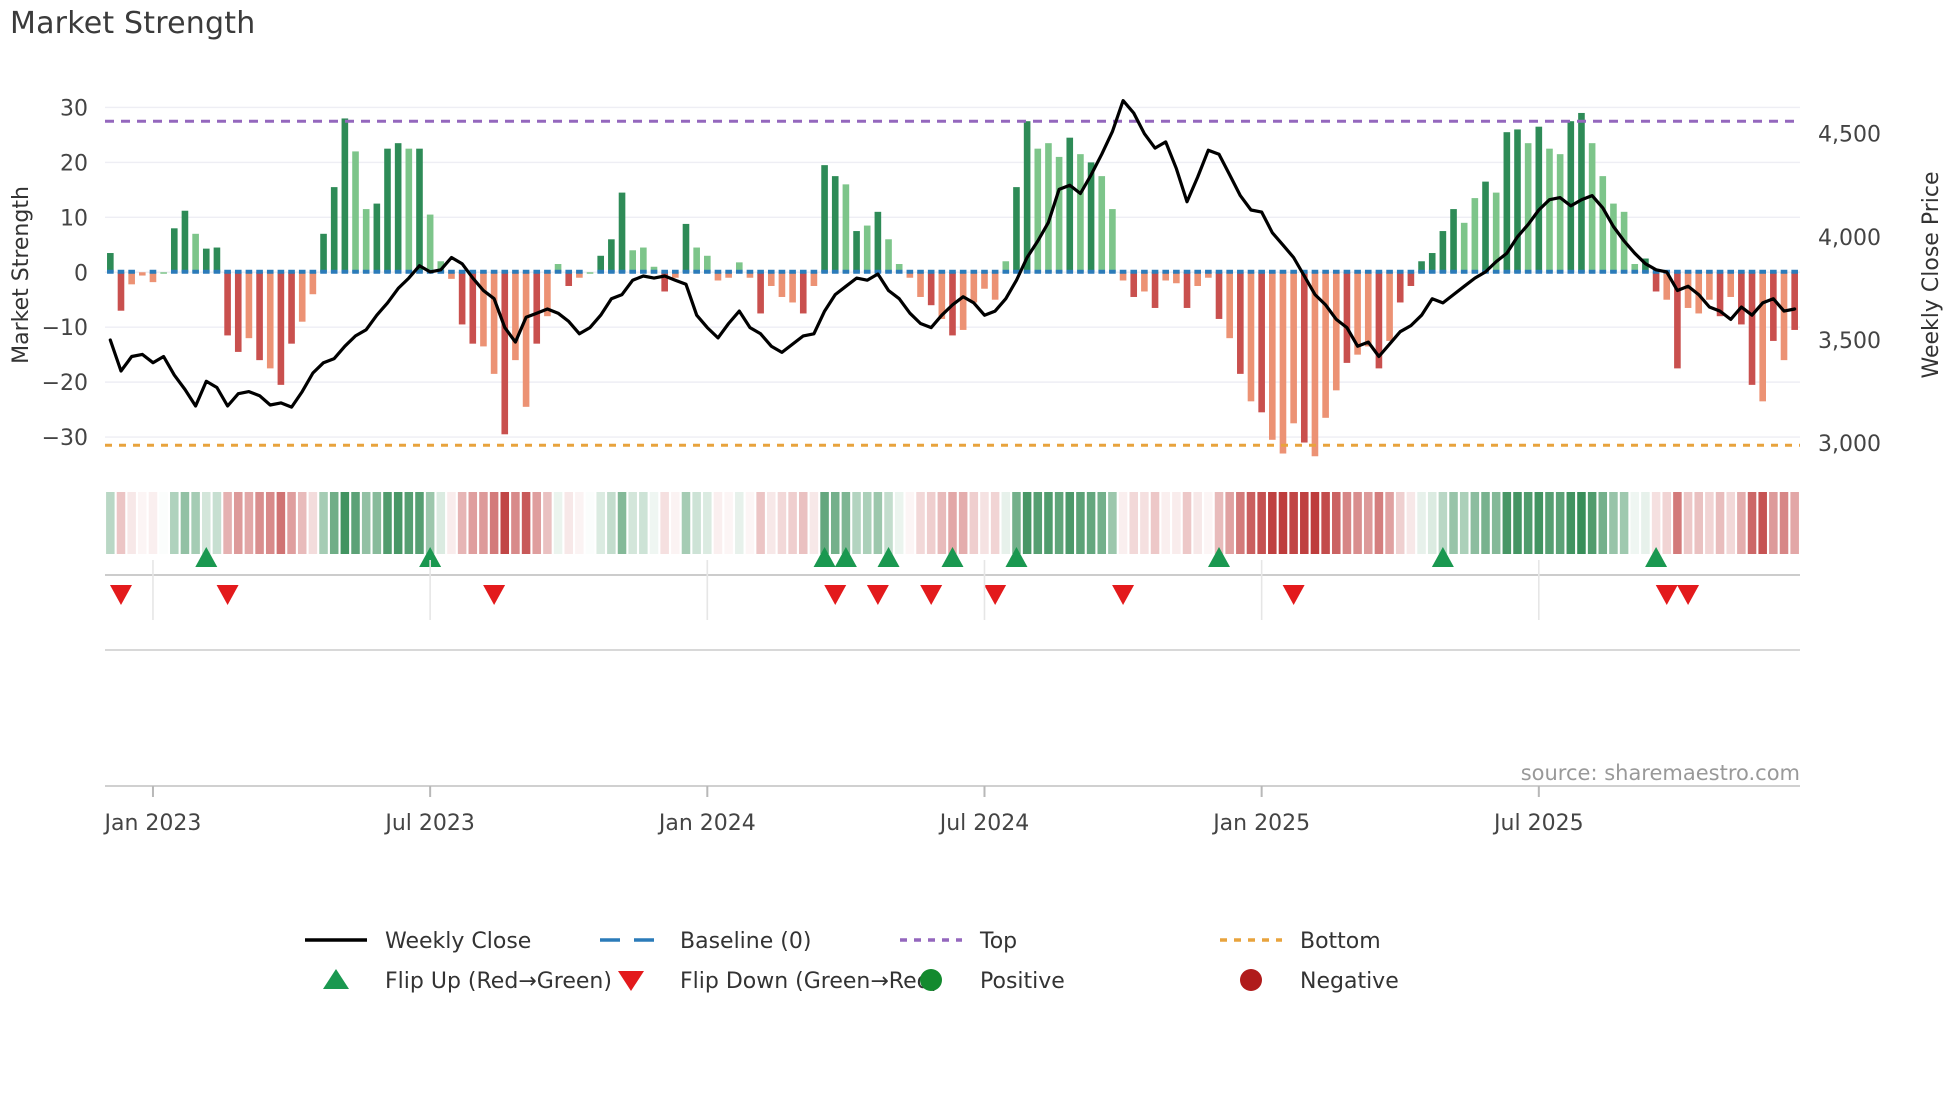  Describe the element at coordinates (1849, 135) in the screenshot. I see `right-axis-tick-label: 4,500` at that location.